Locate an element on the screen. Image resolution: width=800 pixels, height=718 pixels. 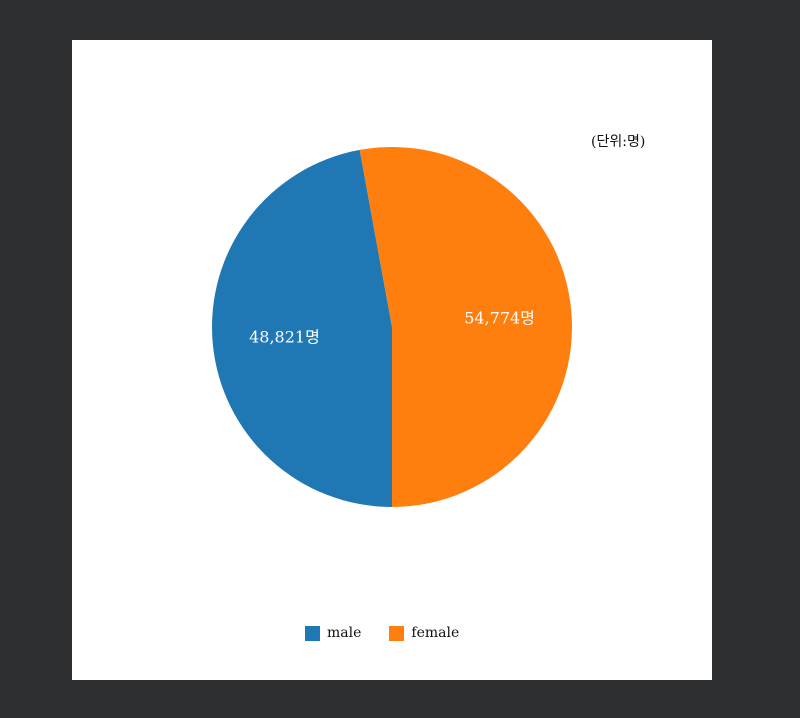
chart-legend: male female is located at coordinates (396, 633).